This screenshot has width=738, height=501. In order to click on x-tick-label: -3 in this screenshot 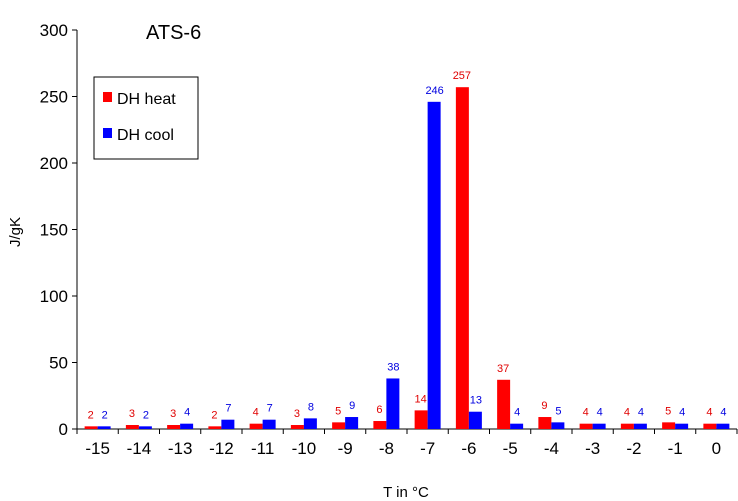, I will do `click(592, 448)`.